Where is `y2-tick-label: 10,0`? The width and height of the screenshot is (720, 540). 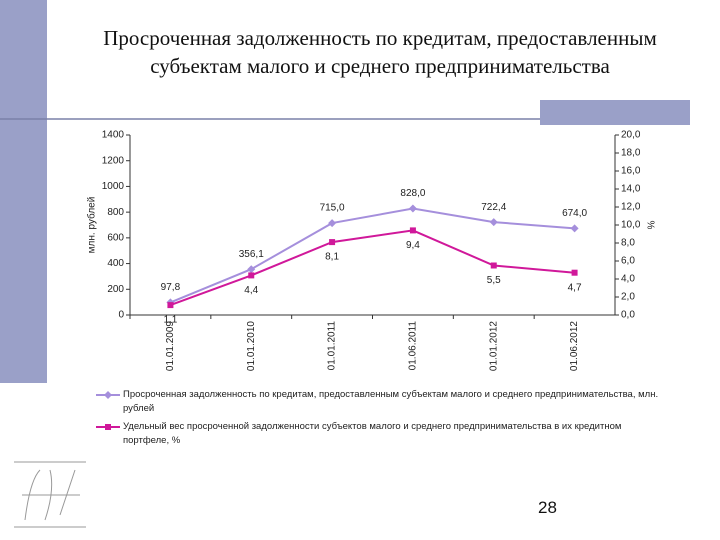
y2-tick-label: 10,0 is located at coordinates (631, 225).